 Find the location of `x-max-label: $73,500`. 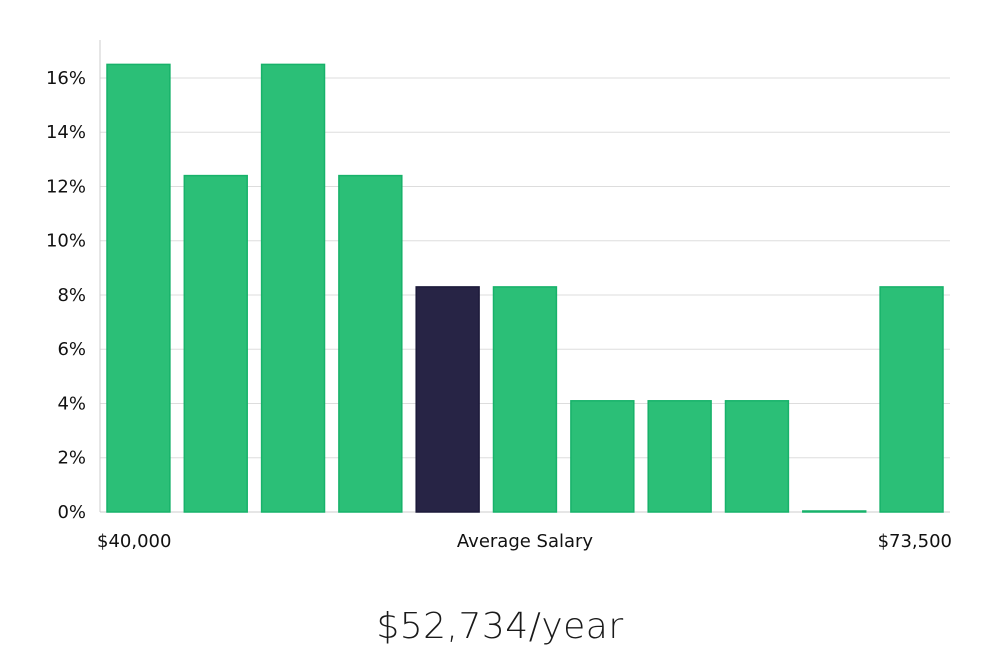

x-max-label: $73,500 is located at coordinates (915, 541).